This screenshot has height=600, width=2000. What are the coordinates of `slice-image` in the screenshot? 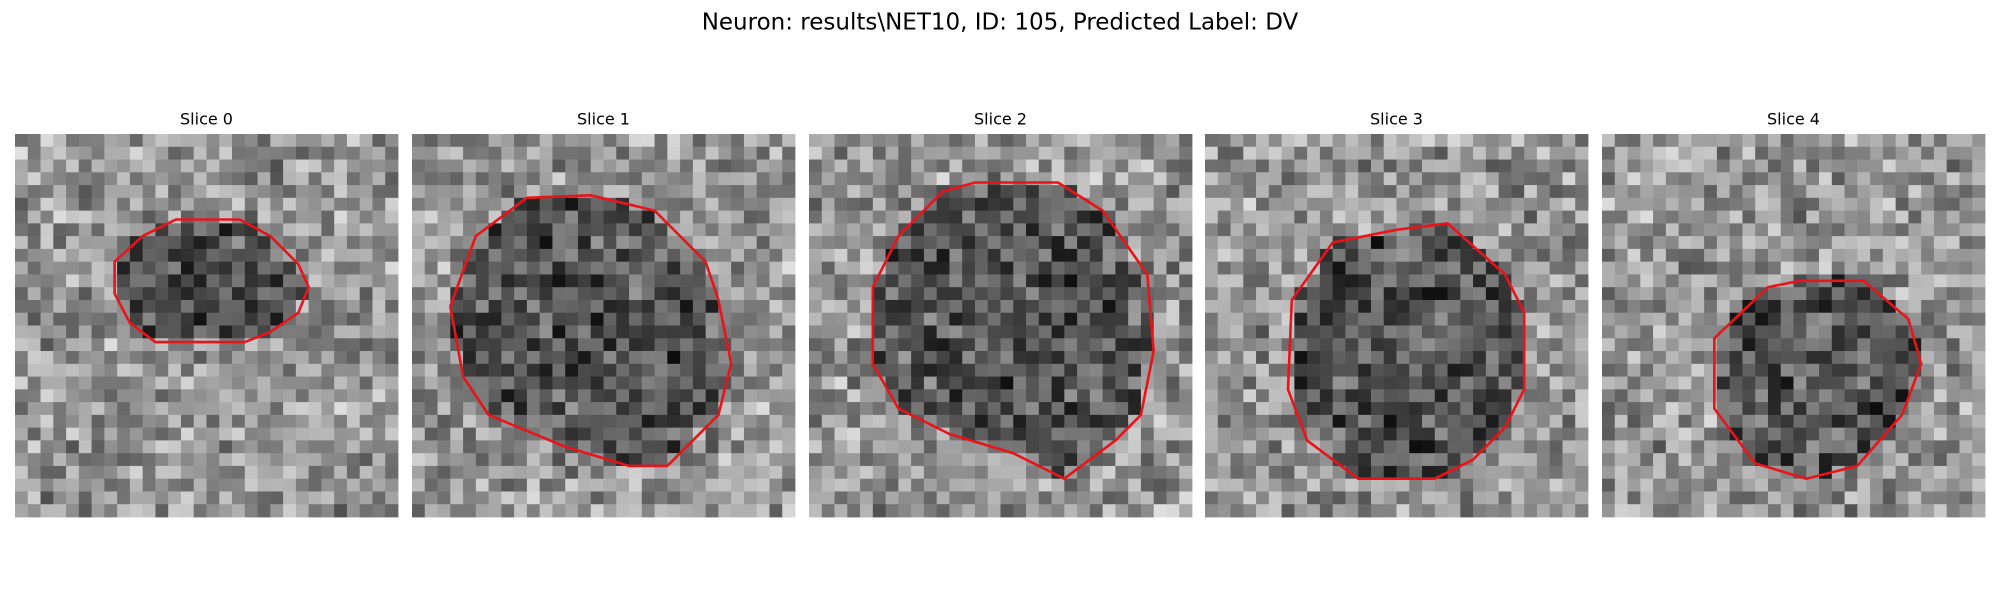 It's located at (1397, 326).